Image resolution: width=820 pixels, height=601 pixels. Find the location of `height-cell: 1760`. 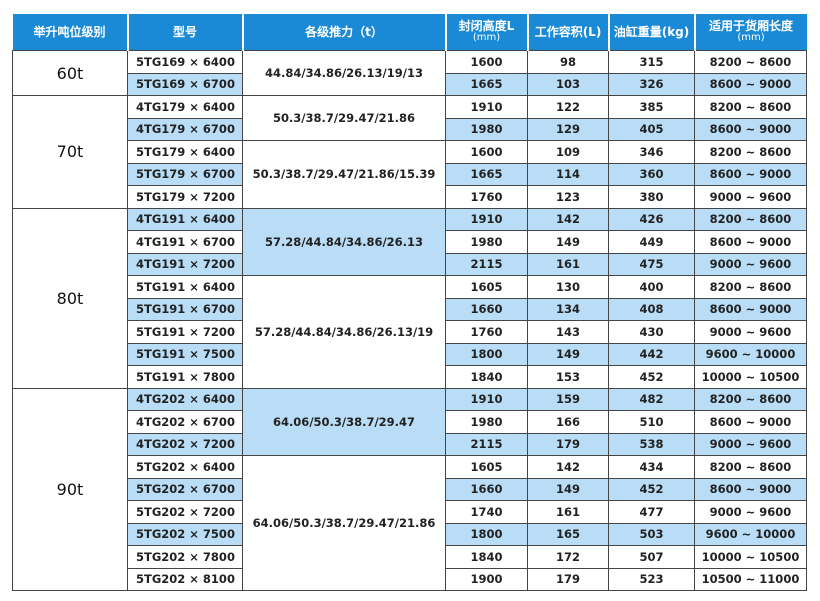

height-cell: 1760 is located at coordinates (486, 332).